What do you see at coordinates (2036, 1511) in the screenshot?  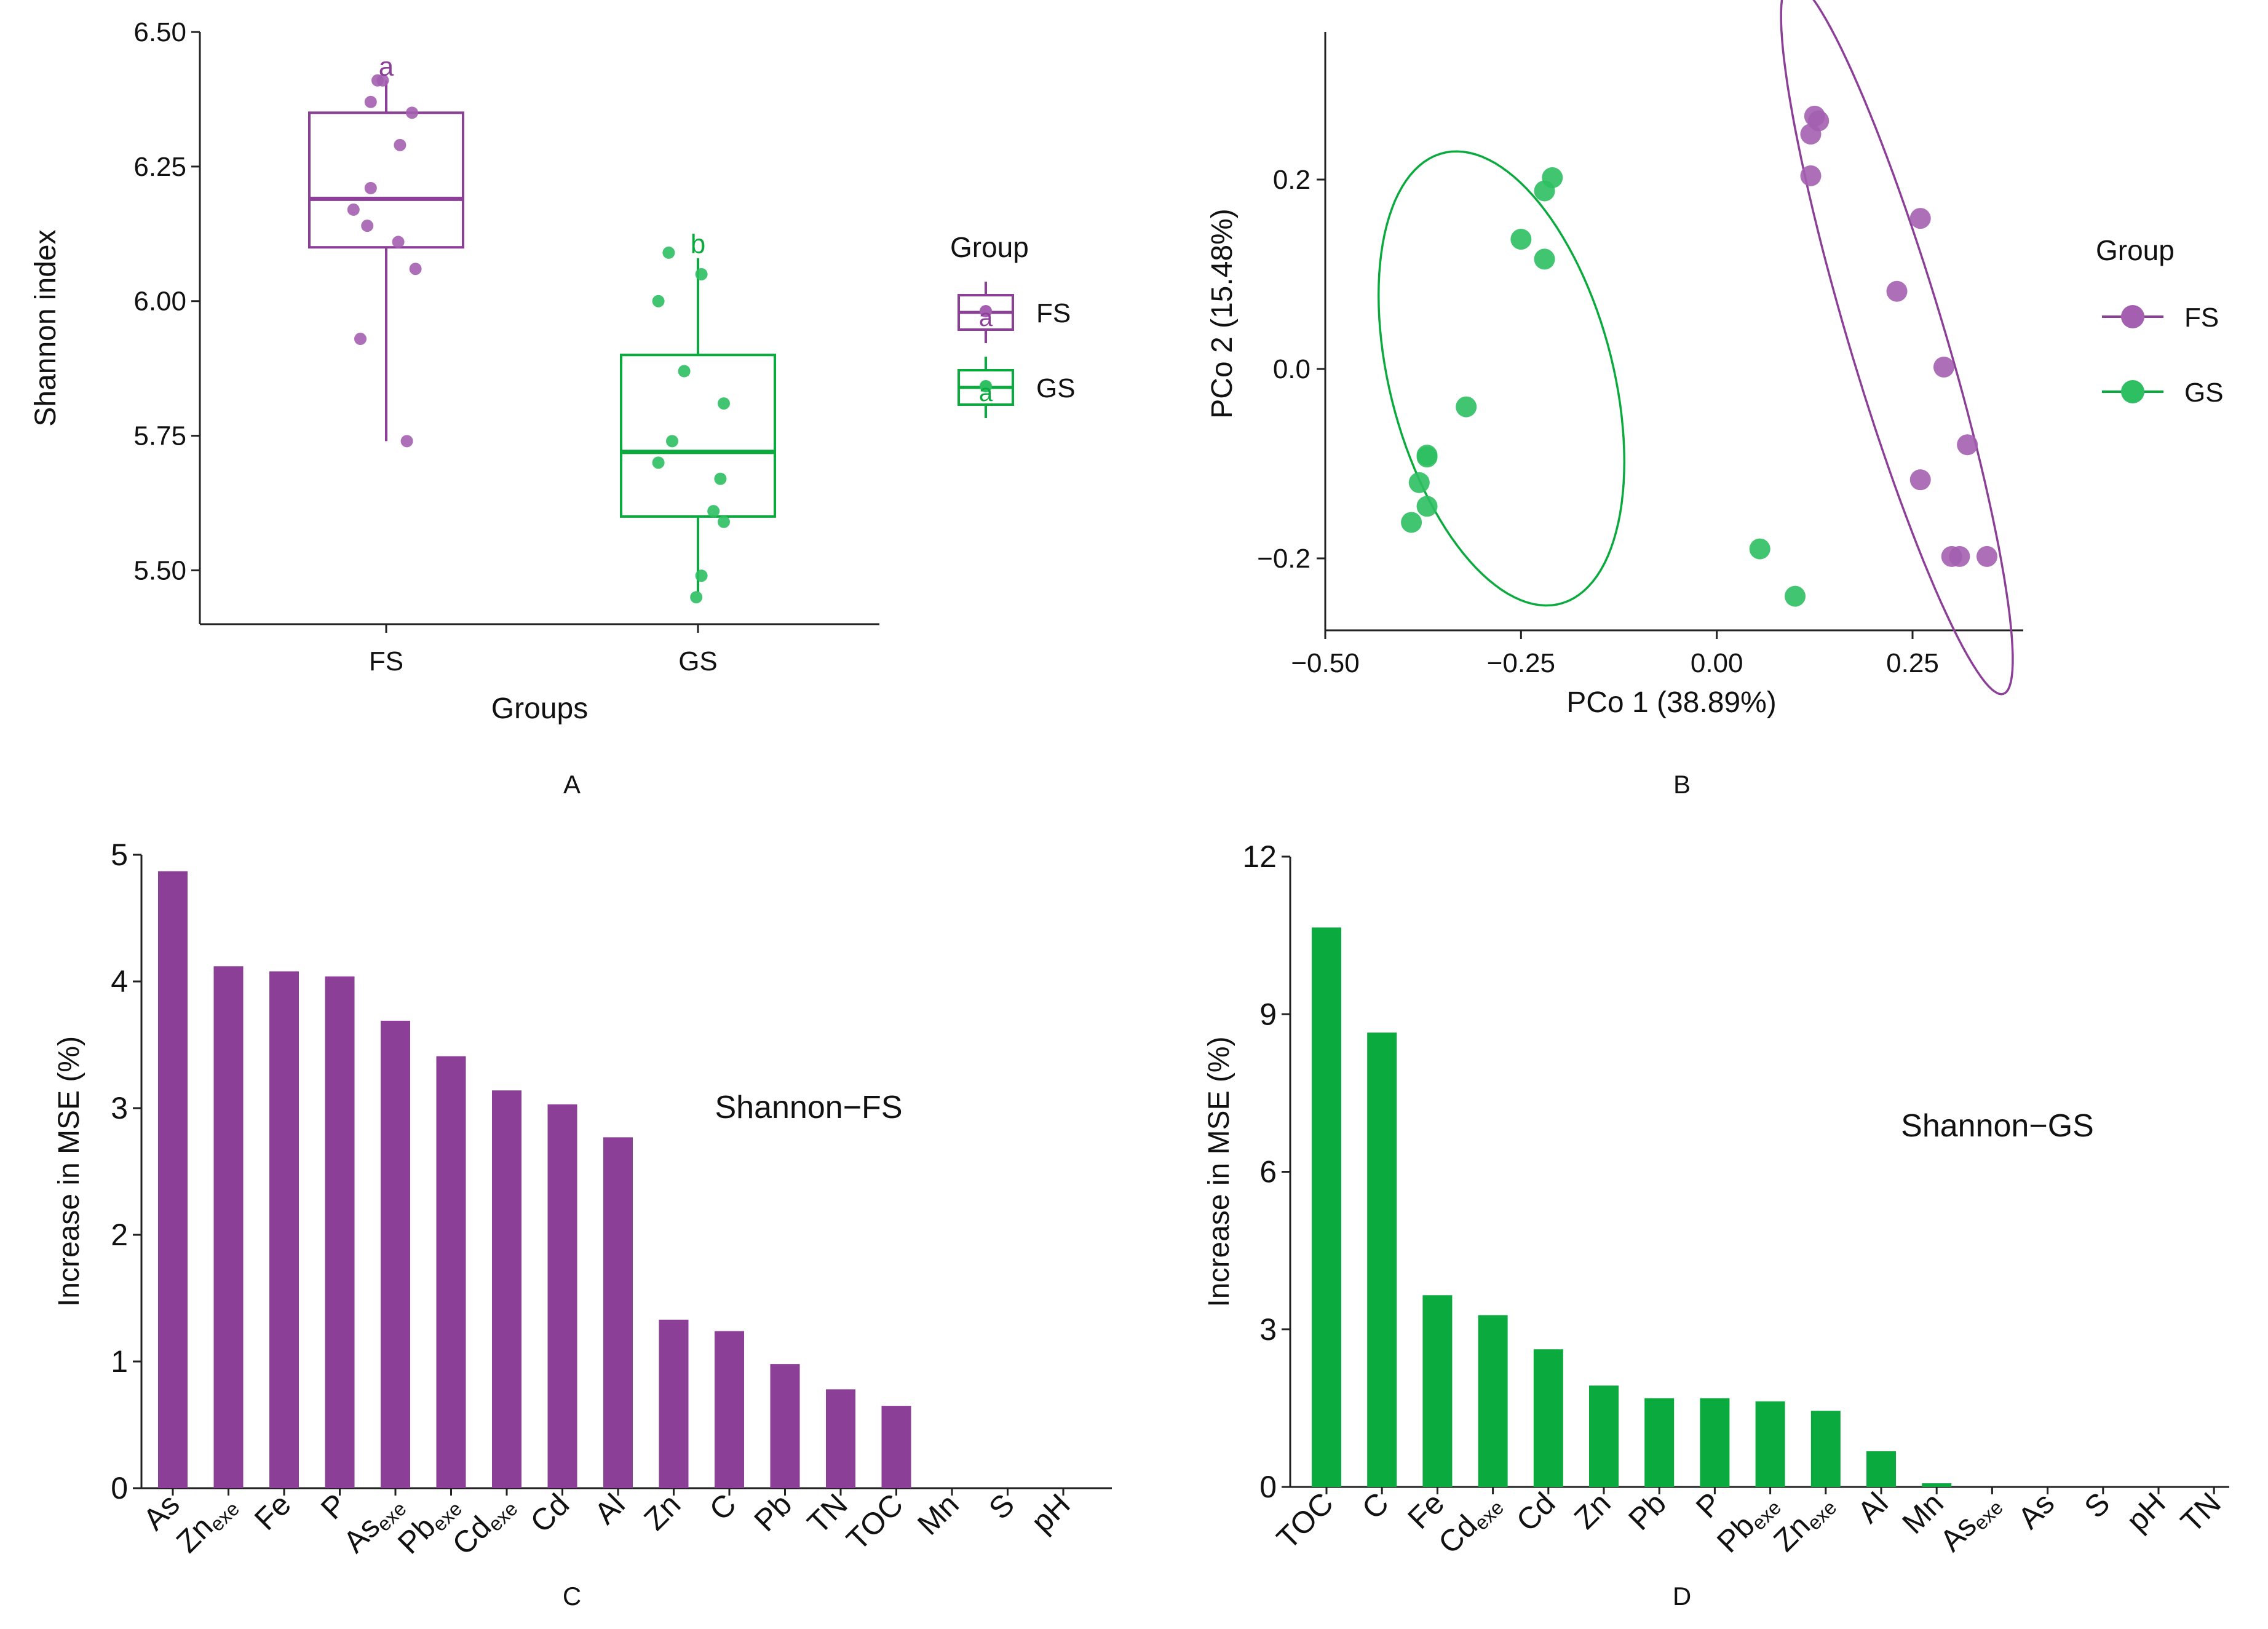 I see `x-tick-label: As` at bounding box center [2036, 1511].